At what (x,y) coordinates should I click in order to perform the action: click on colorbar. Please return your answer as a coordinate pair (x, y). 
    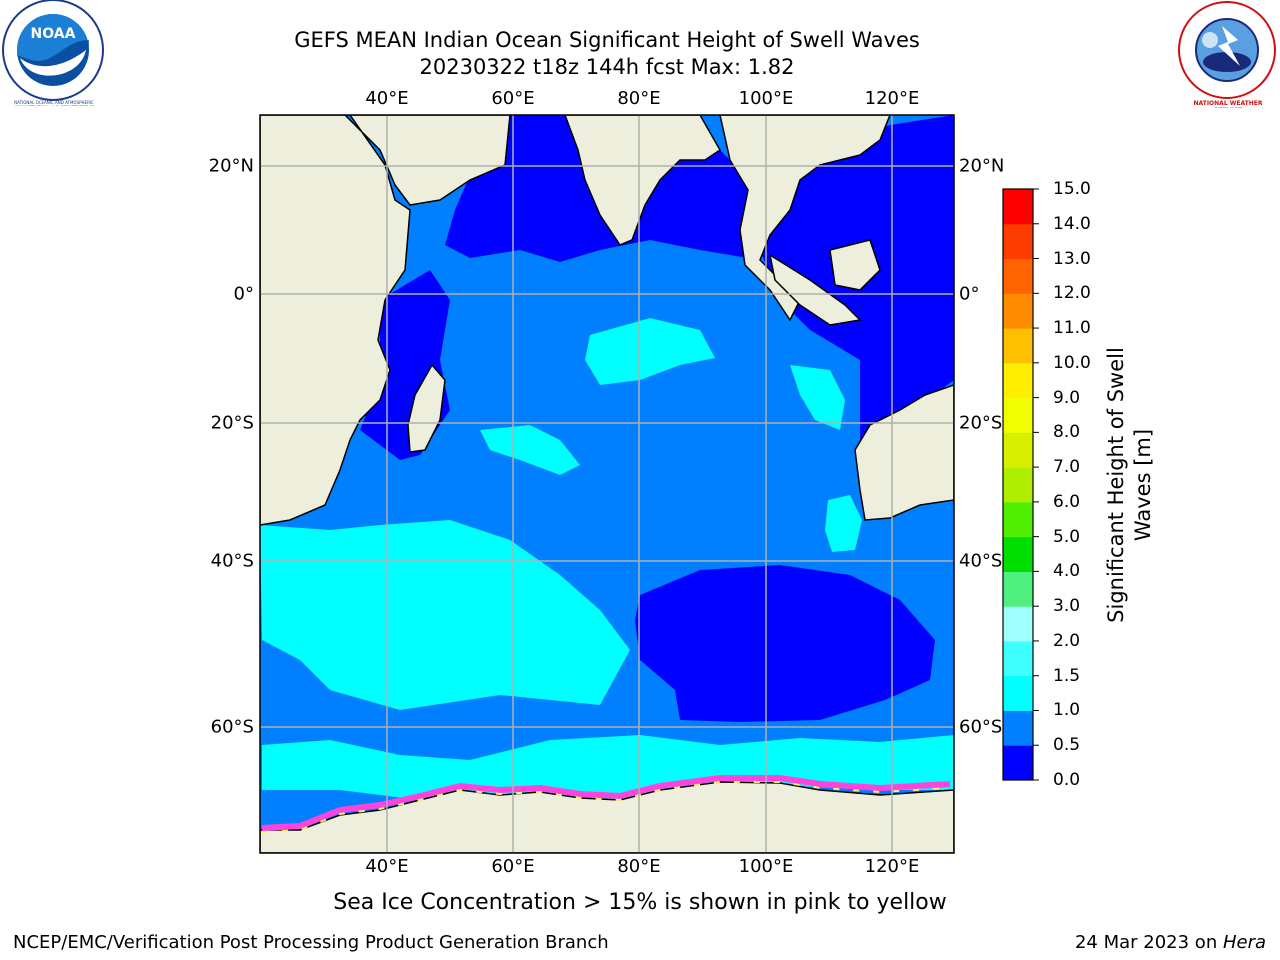
    Looking at the image, I should click on (1021, 484).